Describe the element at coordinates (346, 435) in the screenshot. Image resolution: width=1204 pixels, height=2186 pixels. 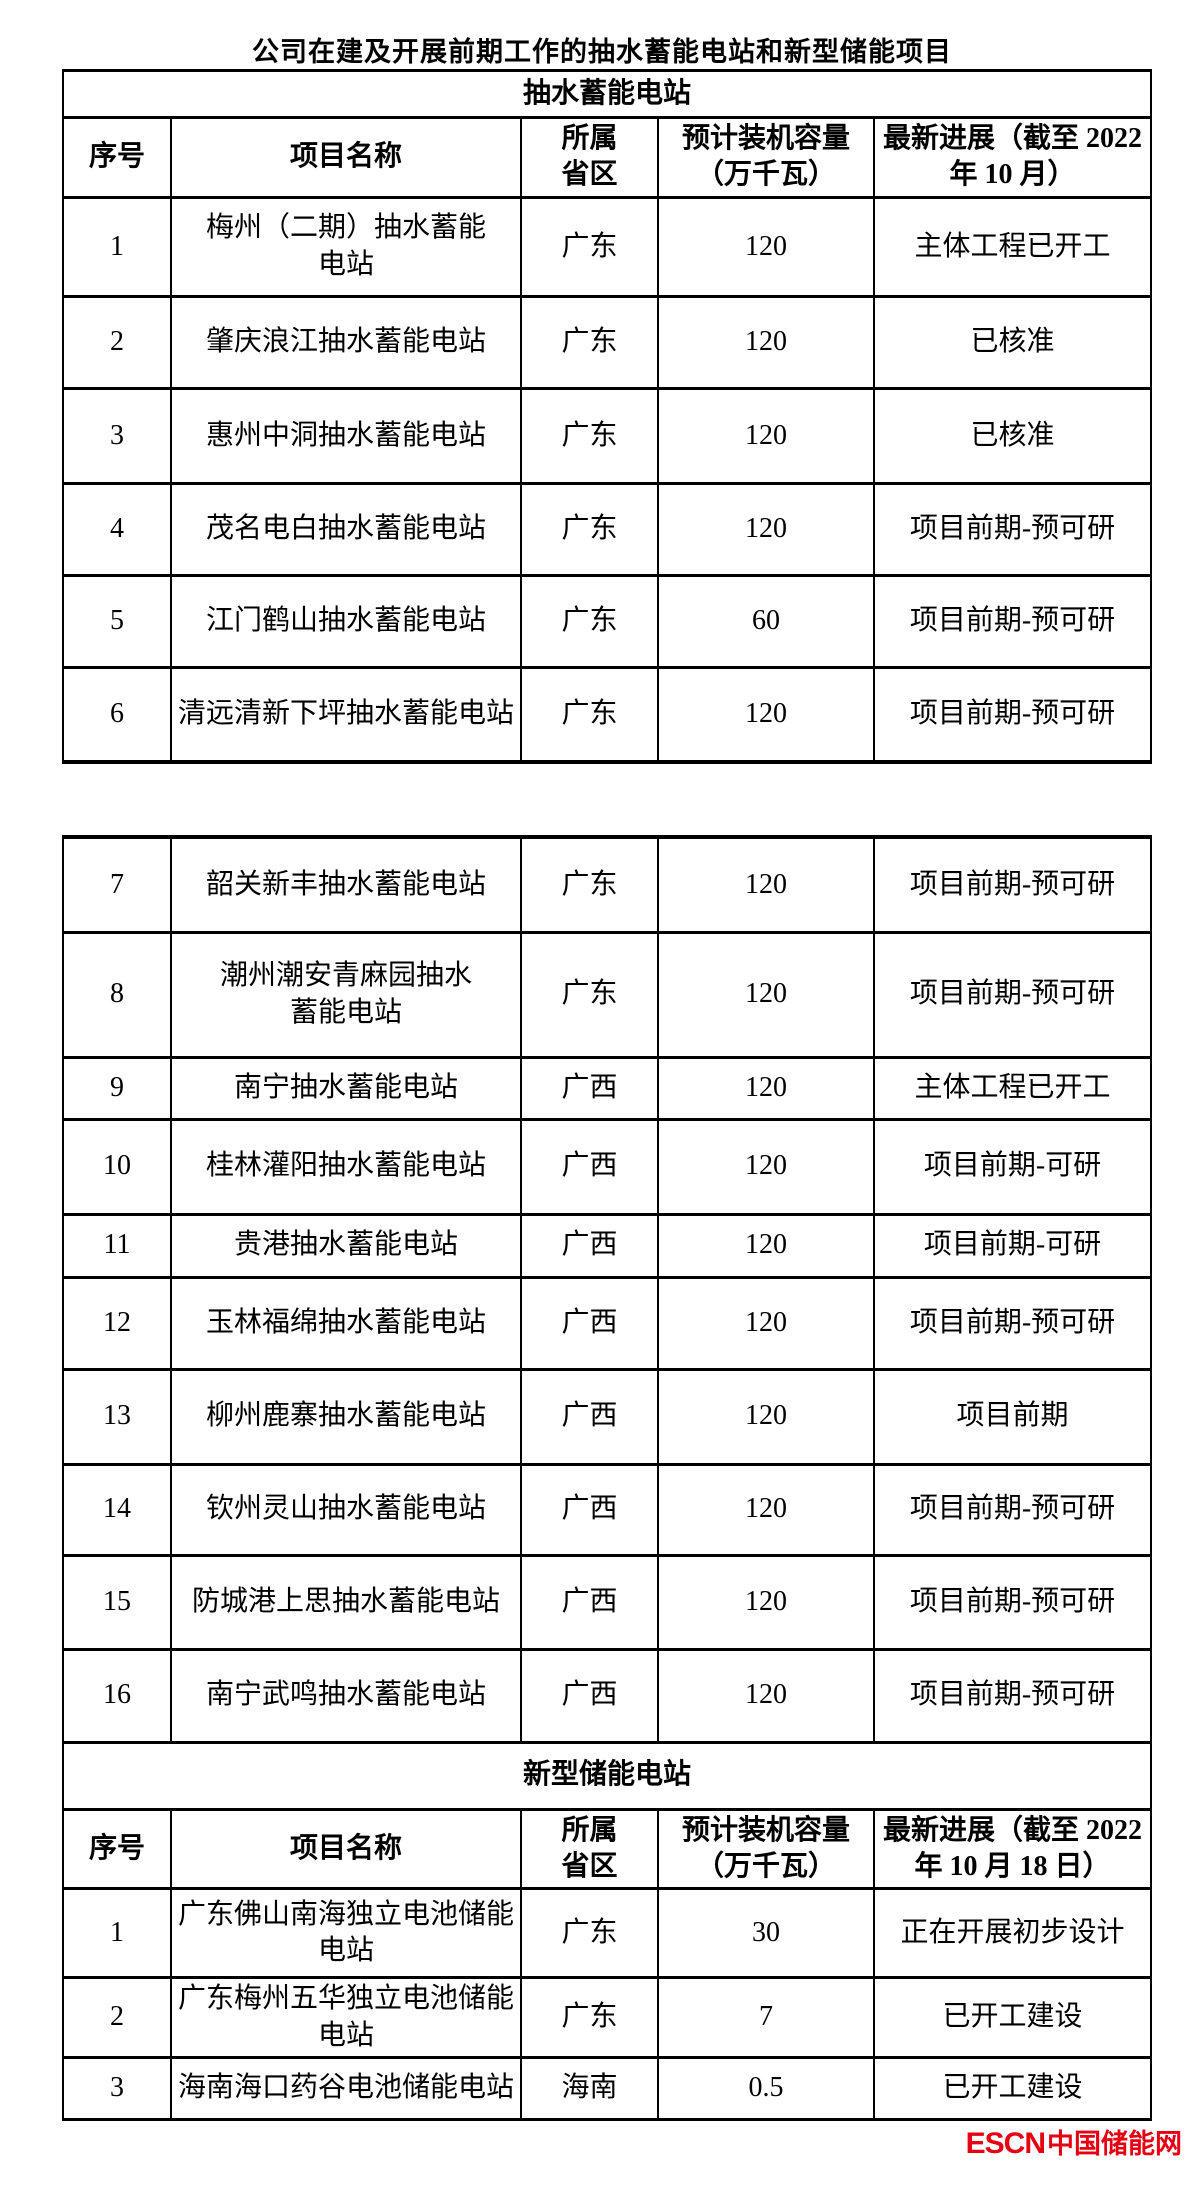
I see `project-name-cell: 惠州中洞抽水蓄能电站` at that location.